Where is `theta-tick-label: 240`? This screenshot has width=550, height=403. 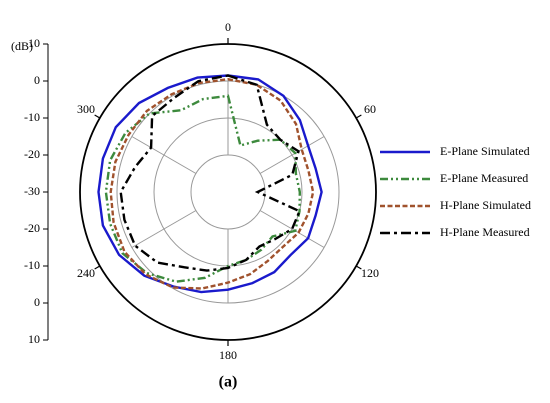 theta-tick-label: 240 is located at coordinates (86, 273).